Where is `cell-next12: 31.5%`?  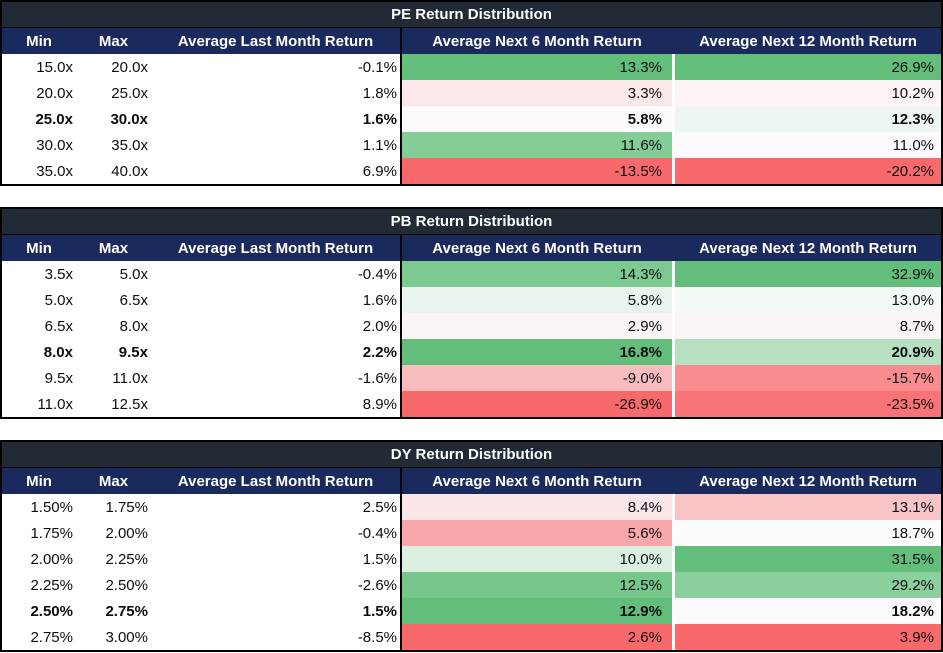 cell-next12: 31.5% is located at coordinates (806, 559).